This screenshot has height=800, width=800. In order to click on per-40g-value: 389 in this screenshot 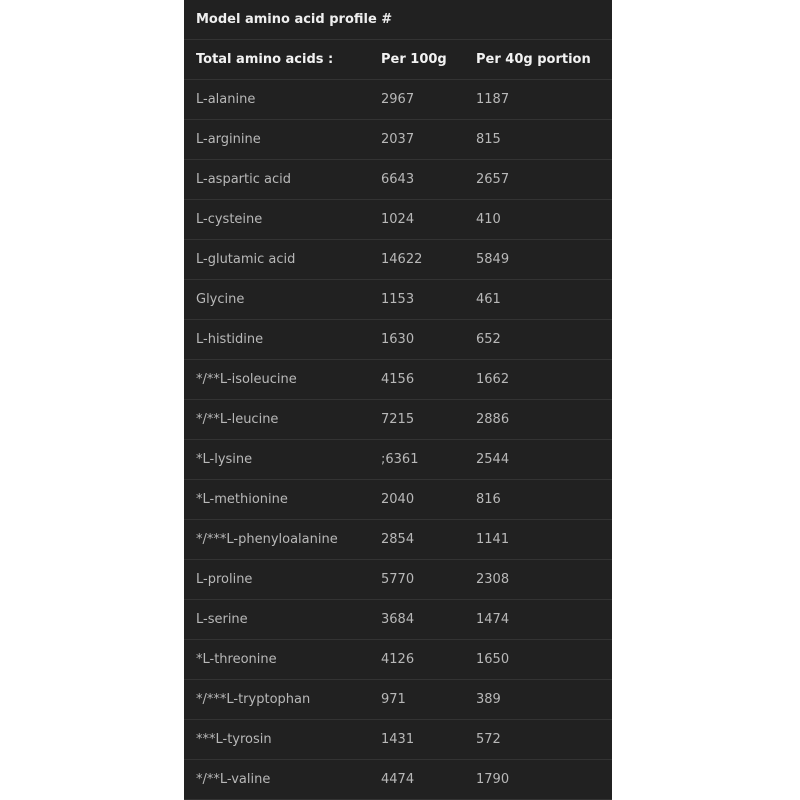, I will do `click(488, 699)`.